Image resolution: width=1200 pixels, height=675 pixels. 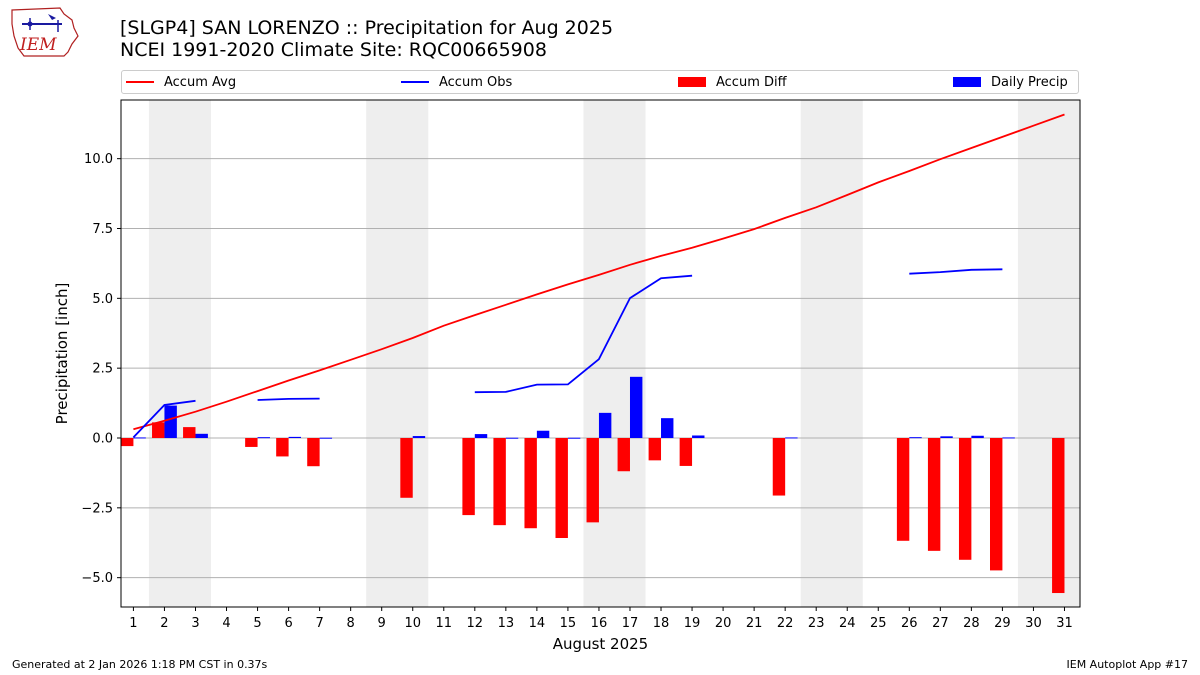 I want to click on legend-accum-obs: Accum Obs, so click(x=456, y=82).